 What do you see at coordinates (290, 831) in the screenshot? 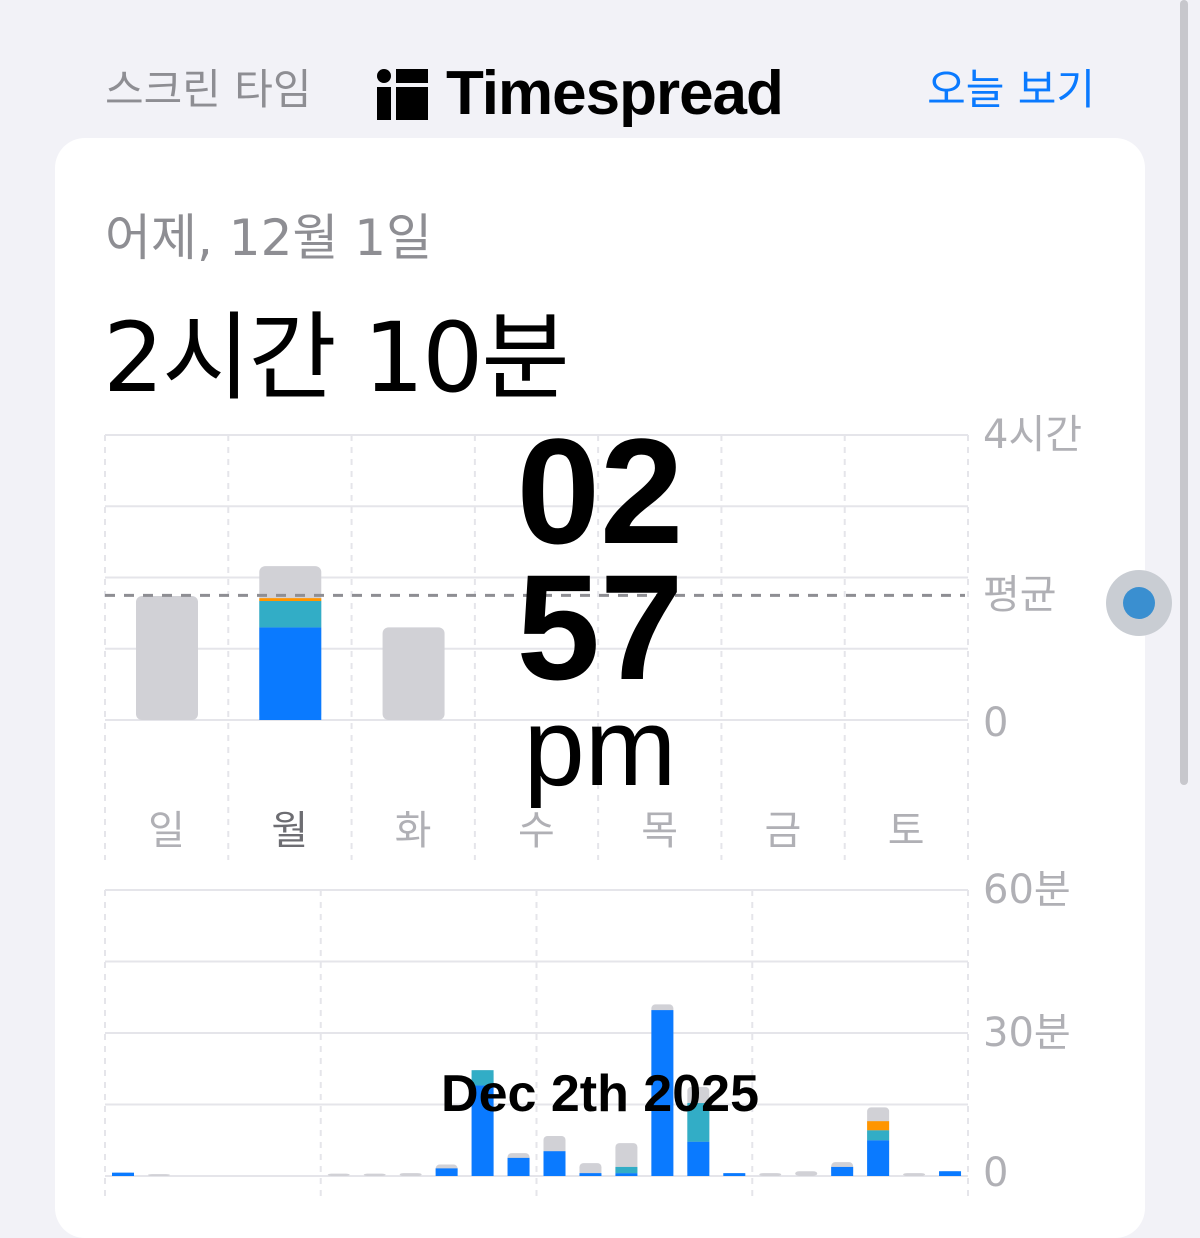
I see `day-label: 월` at bounding box center [290, 831].